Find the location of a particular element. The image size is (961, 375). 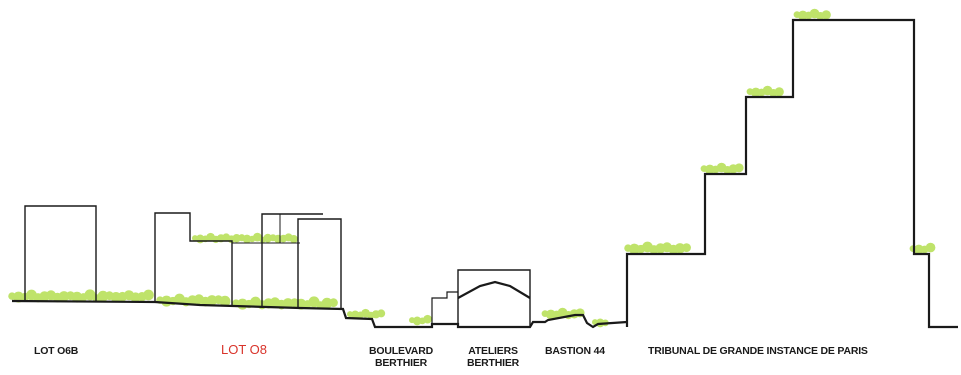

label-boulevard-berthier: BOULEVARD BERTHIER is located at coordinates (401, 357).